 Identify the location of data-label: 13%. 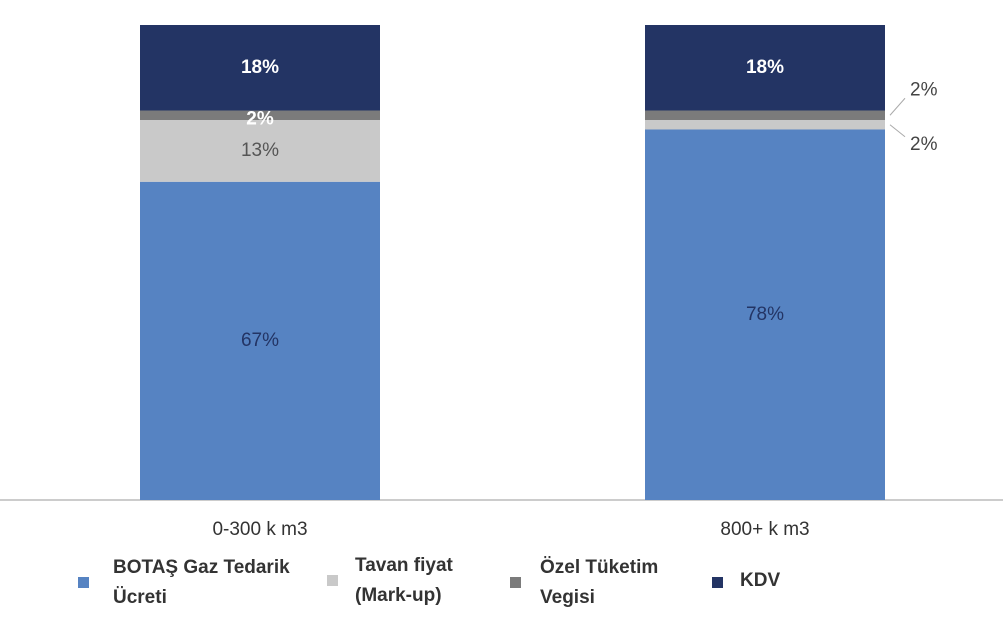
(260, 150).